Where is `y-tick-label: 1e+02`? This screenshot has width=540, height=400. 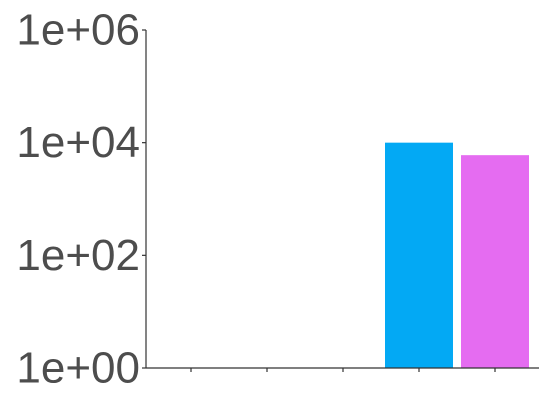 y-tick-label: 1e+02 is located at coordinates (78, 255).